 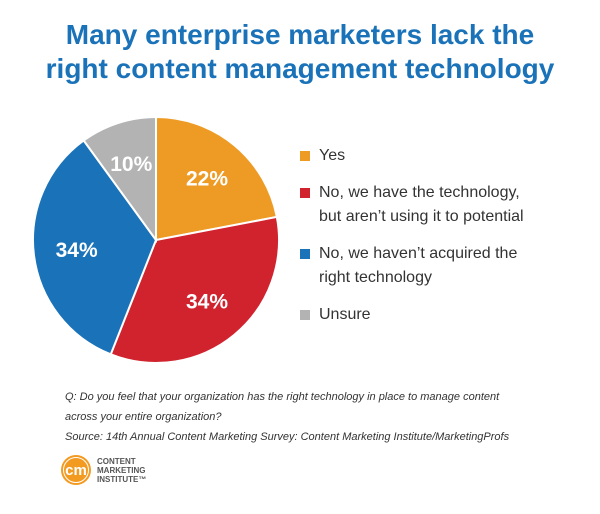 I want to click on legend-label-not-using-line-2: but aren’t using it to potential, so click(x=421, y=216).